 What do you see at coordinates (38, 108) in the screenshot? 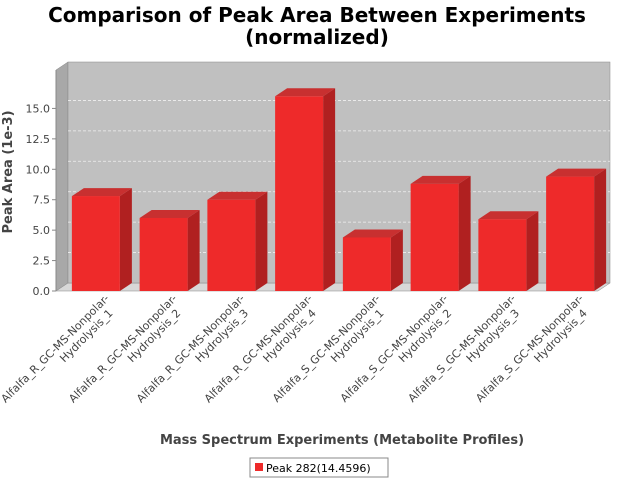
I see `y-tick-label: 15.0` at bounding box center [38, 108].